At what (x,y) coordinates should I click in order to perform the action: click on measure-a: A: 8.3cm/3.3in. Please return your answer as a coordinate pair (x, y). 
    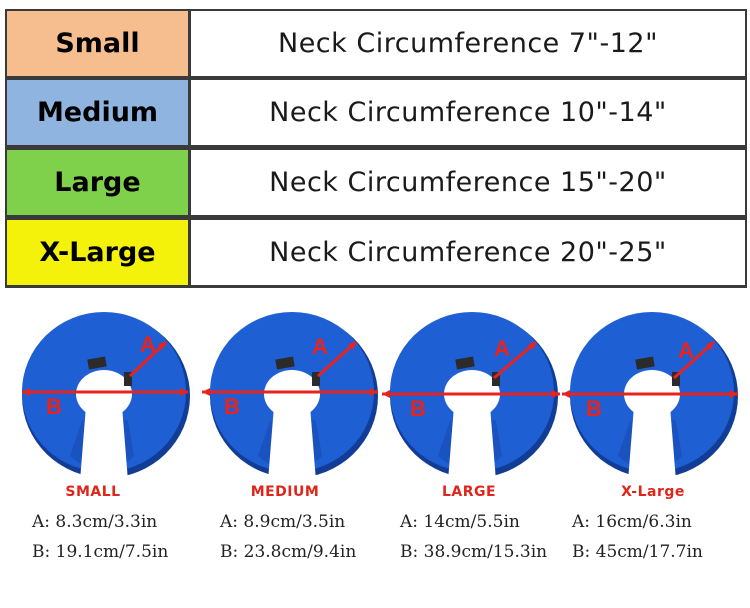
    Looking at the image, I should click on (95, 522).